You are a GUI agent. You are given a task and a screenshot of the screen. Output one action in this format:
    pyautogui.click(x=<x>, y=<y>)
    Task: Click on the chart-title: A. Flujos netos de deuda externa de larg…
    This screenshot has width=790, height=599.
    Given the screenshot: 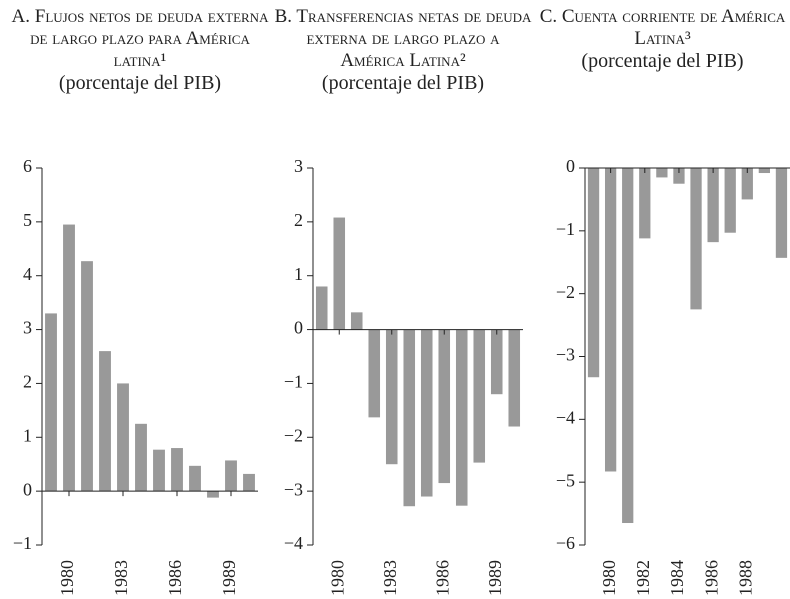 What is the action you would take?
    pyautogui.click(x=140, y=50)
    